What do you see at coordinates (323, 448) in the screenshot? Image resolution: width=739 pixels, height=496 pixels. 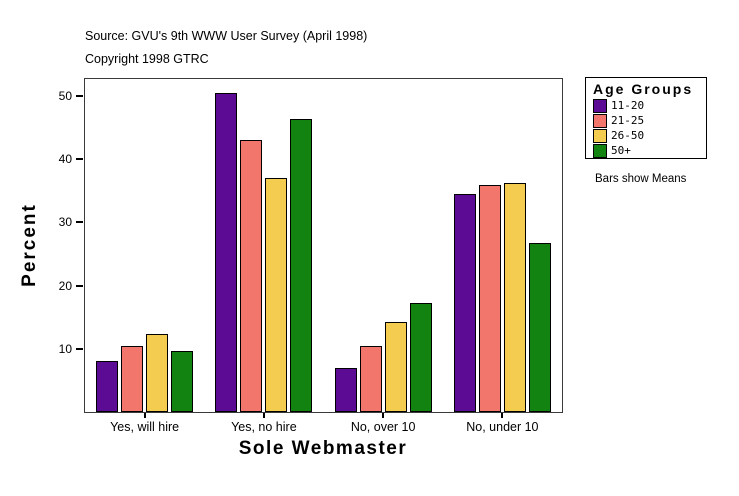 I see `x-axis-title: Sole Webmaster` at bounding box center [323, 448].